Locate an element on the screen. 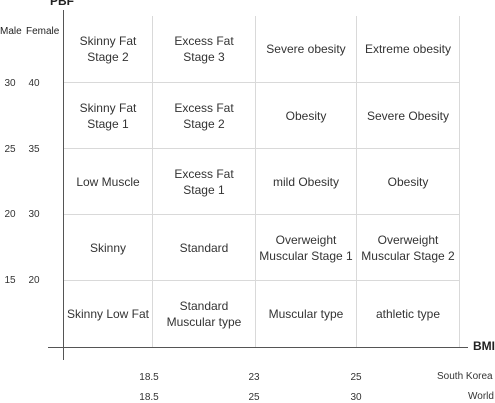 The height and width of the screenshot is (403, 495). cell-overweight-muscular-stage-2: Overweight Muscular Stage 2 is located at coordinates (408, 247).